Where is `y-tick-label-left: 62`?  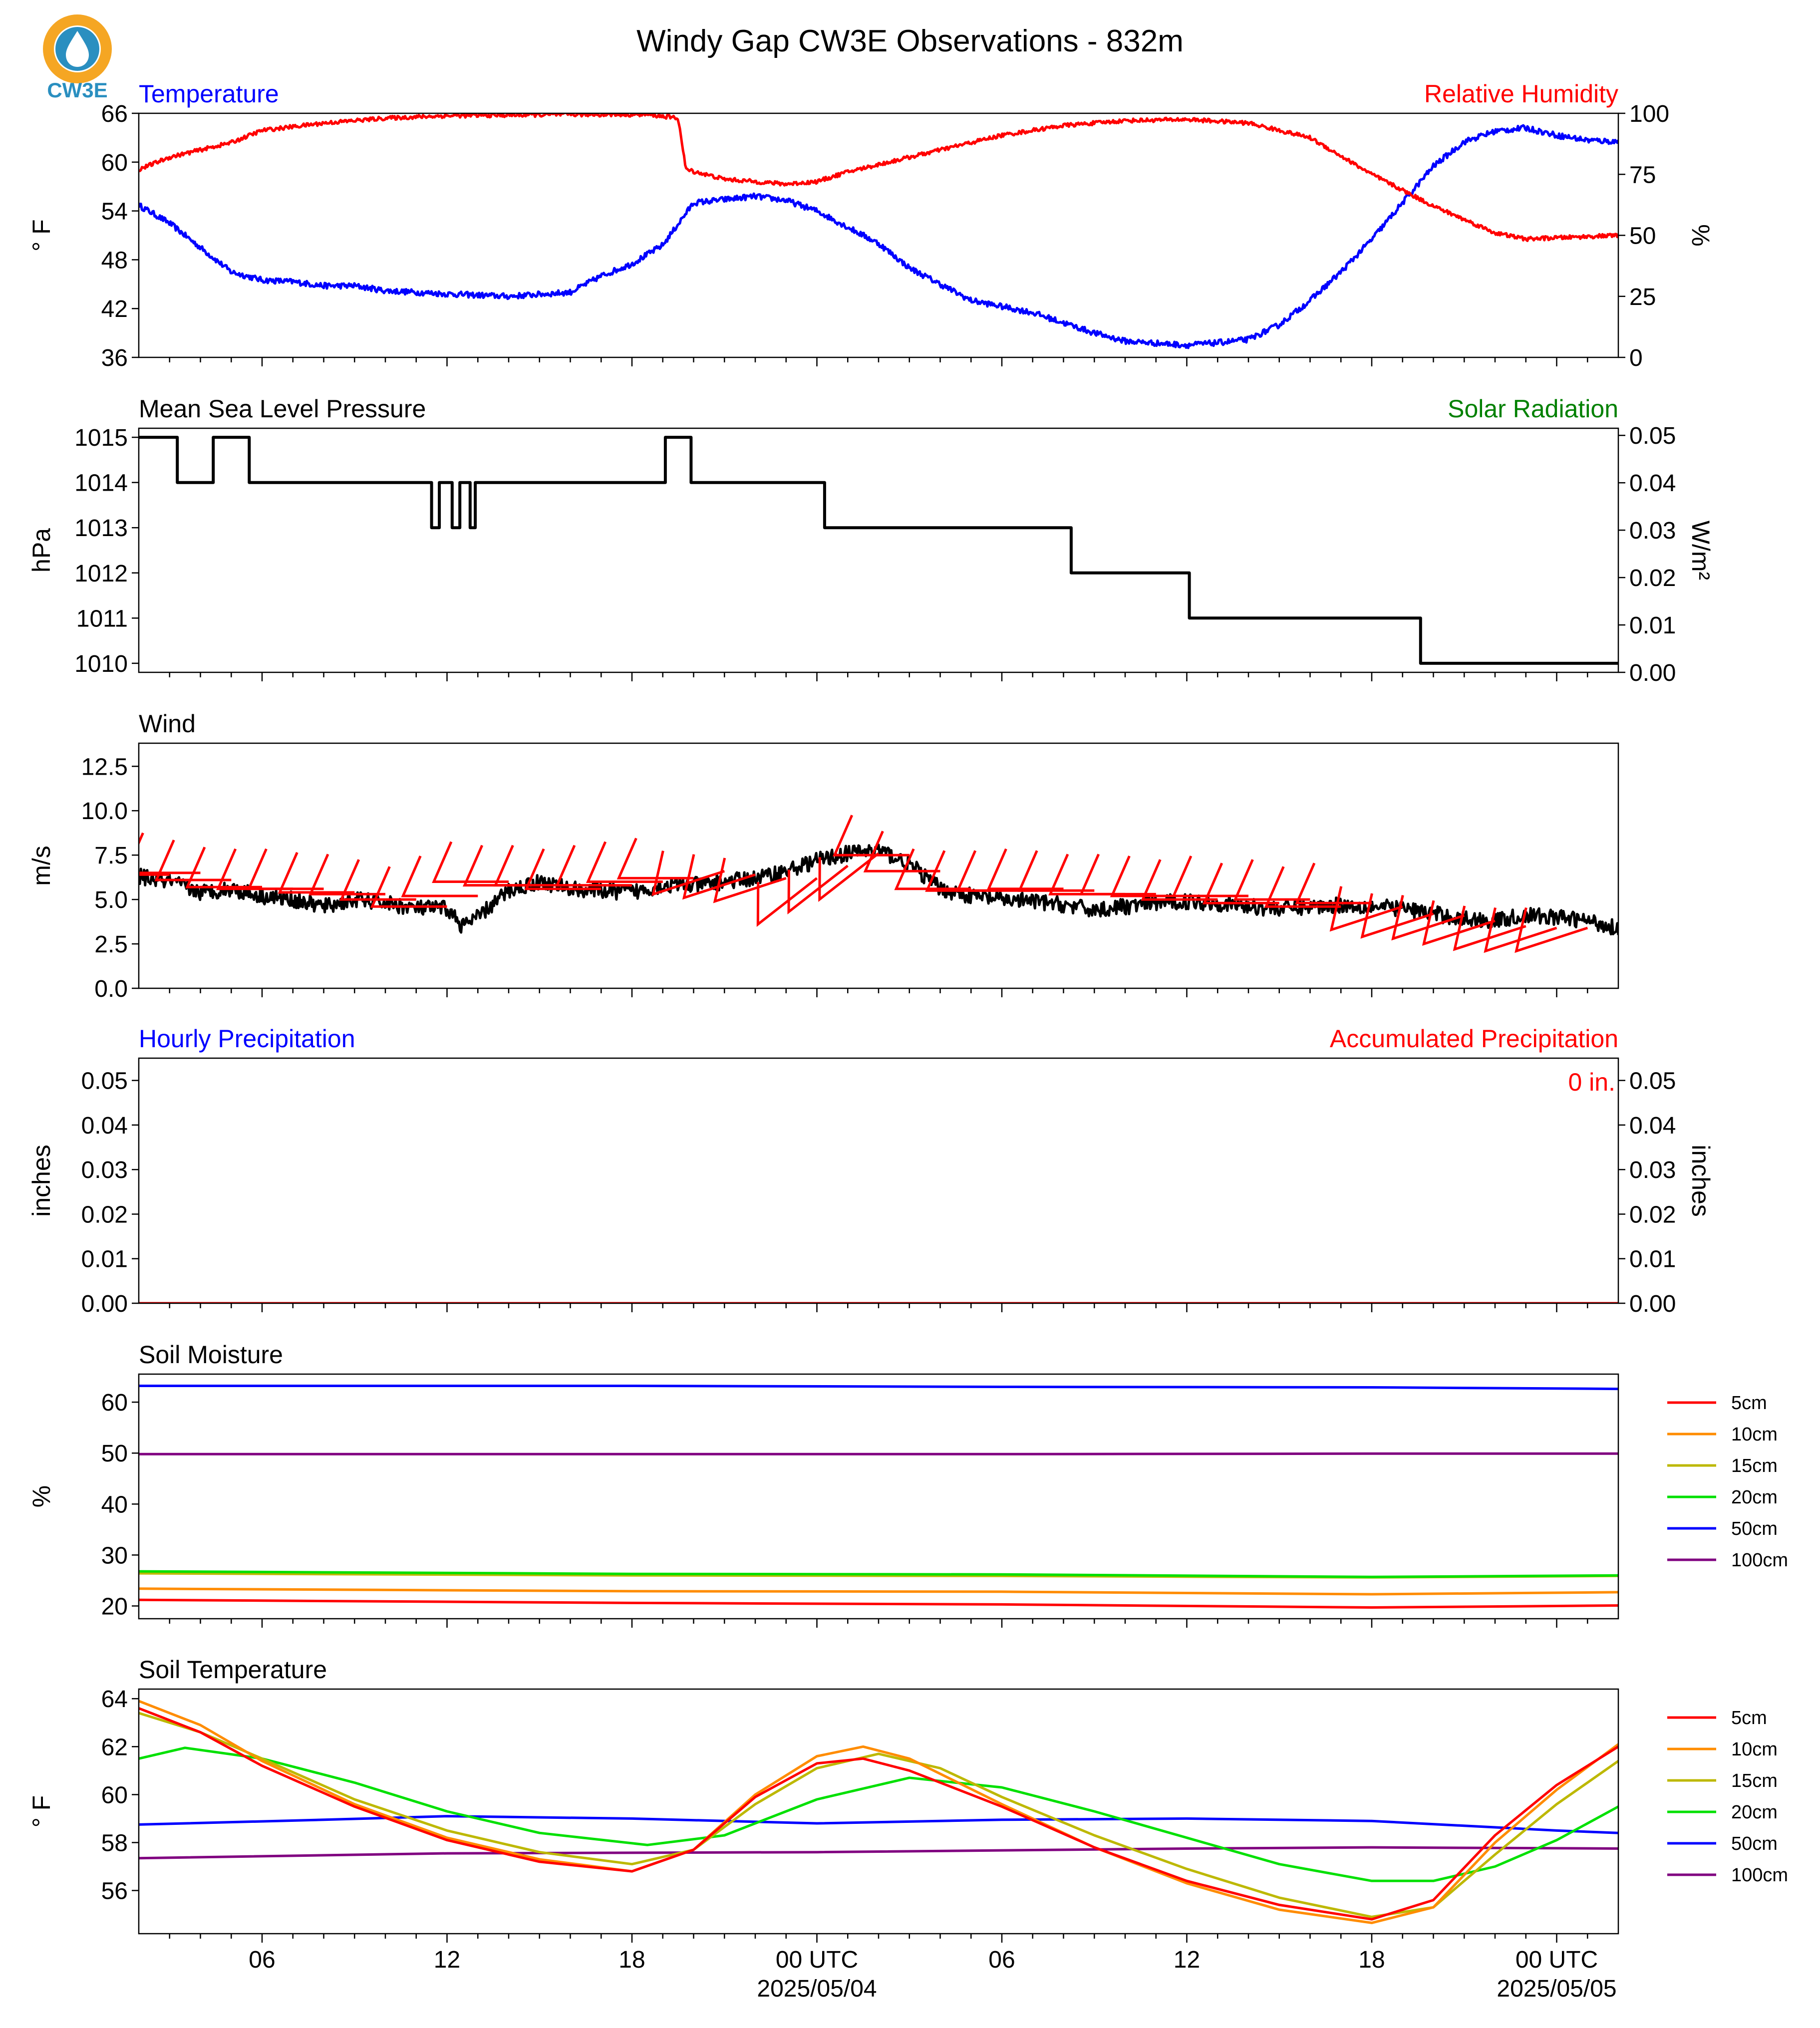
y-tick-label-left: 62 is located at coordinates (114, 1747).